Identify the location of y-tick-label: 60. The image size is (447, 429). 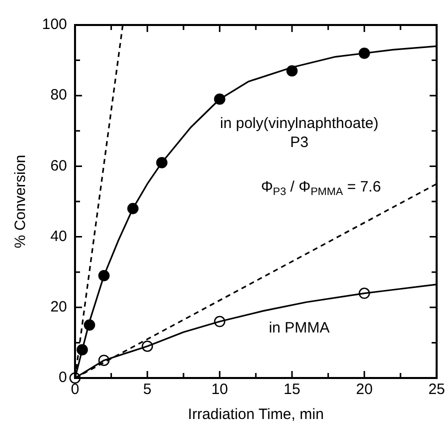
(59, 165).